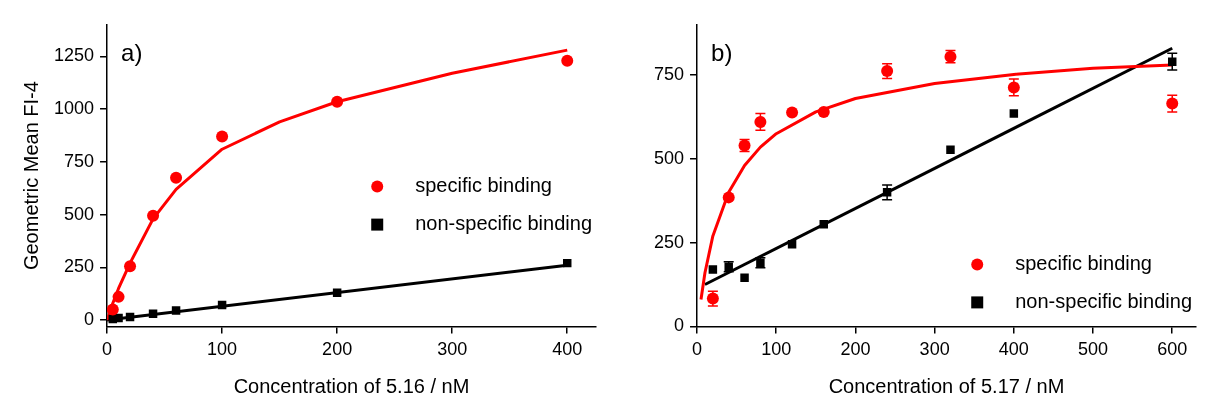 The height and width of the screenshot is (411, 1216). I want to click on x-axis-title: Concentration of 5.17 / nM, so click(946, 385).